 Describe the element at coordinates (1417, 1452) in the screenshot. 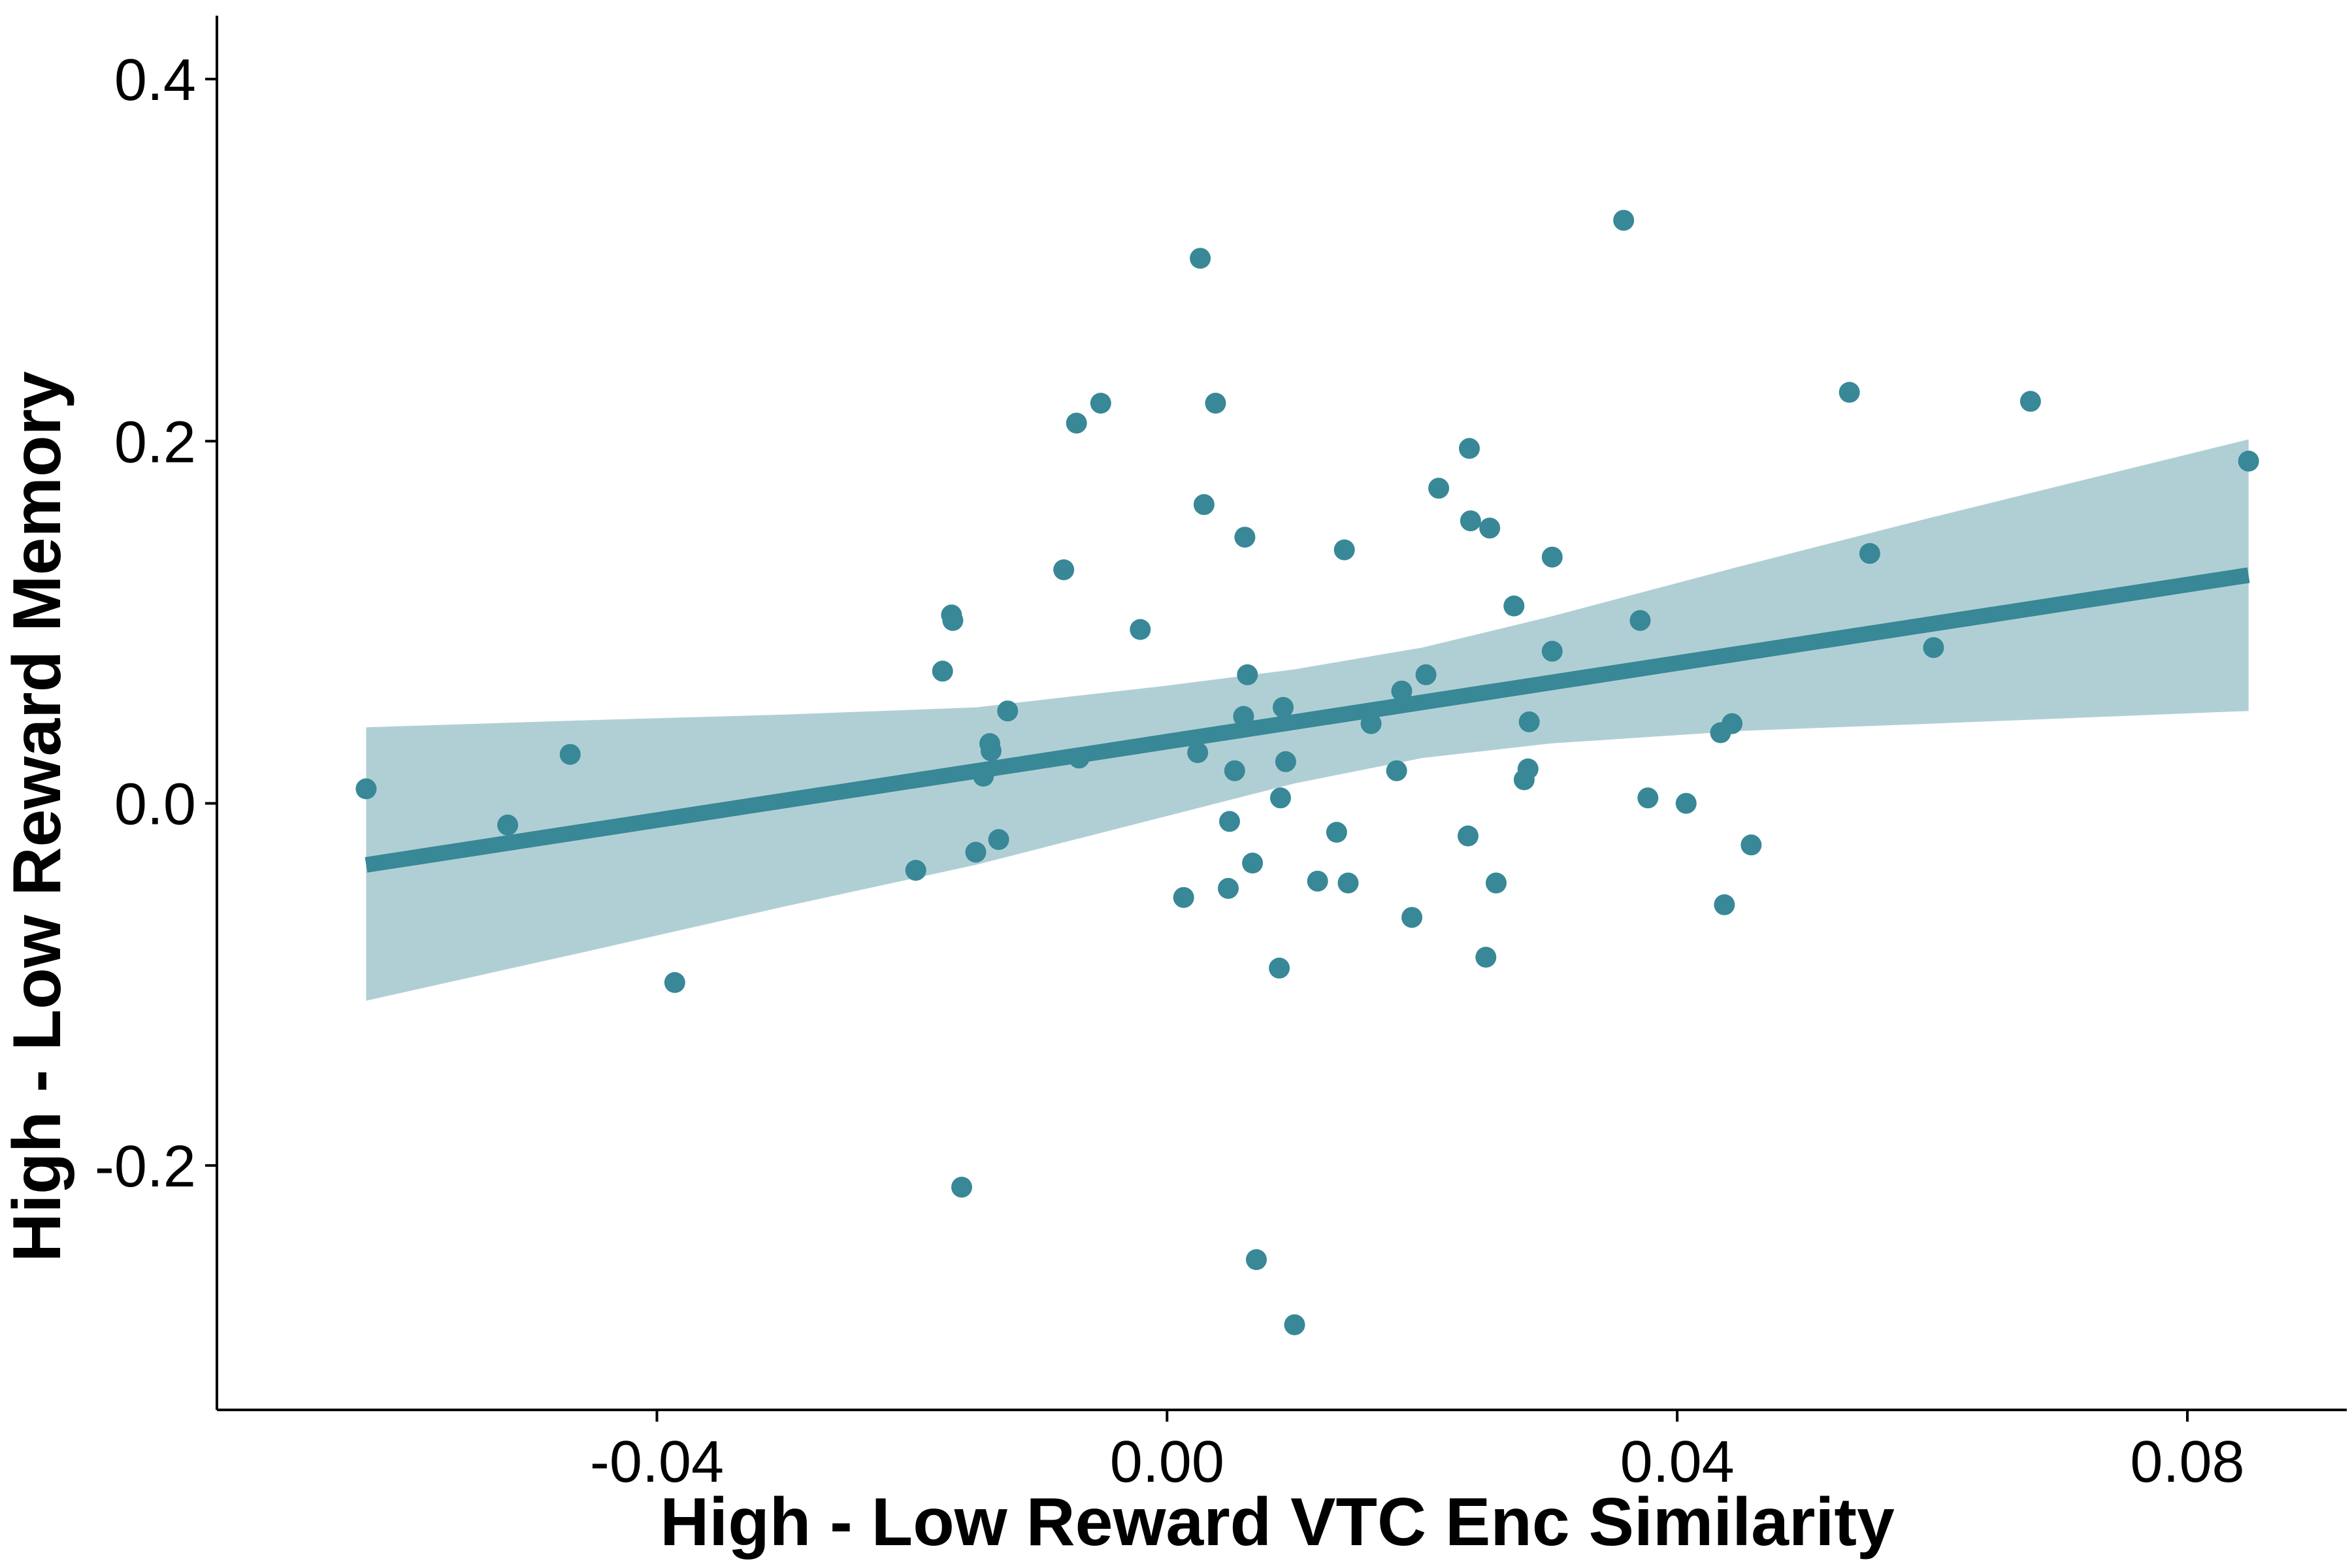

I see `x-axis-ticks: -0.04 0.00 0.04 0.08` at that location.